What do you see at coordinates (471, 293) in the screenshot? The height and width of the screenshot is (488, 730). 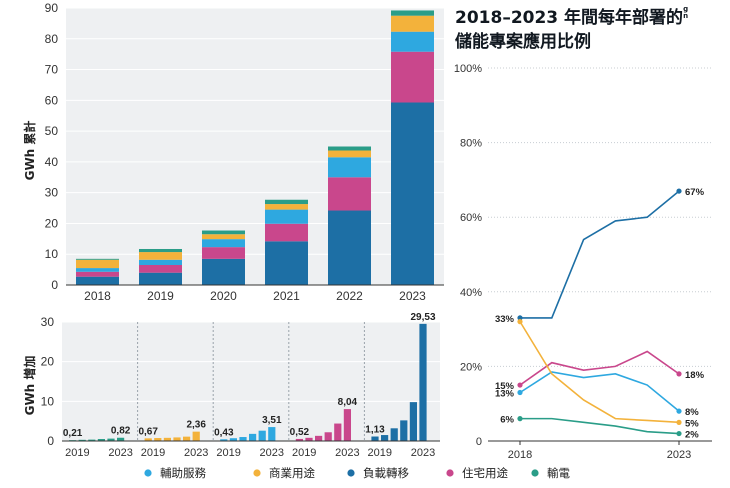 I see `y-tick-label: 40%` at bounding box center [471, 293].